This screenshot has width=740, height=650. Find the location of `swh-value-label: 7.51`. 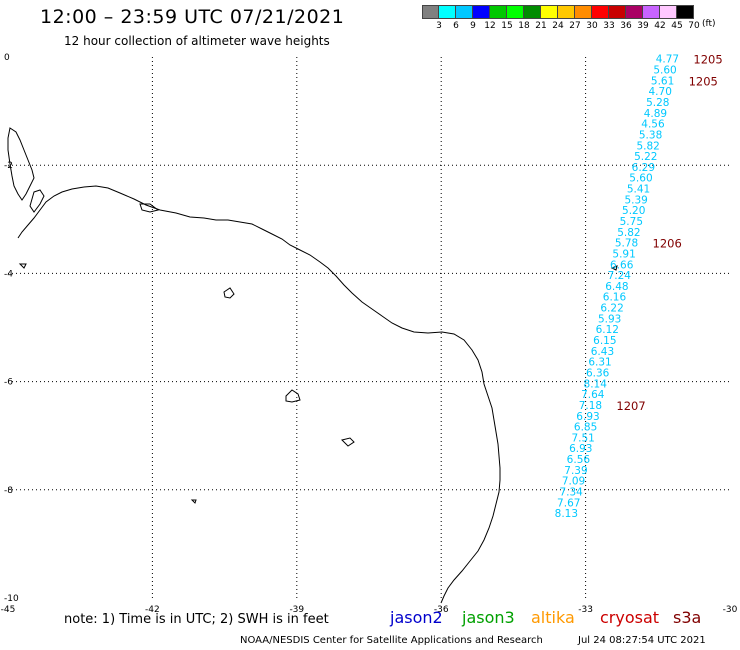

swh-value-label: 7.51 is located at coordinates (582, 438).